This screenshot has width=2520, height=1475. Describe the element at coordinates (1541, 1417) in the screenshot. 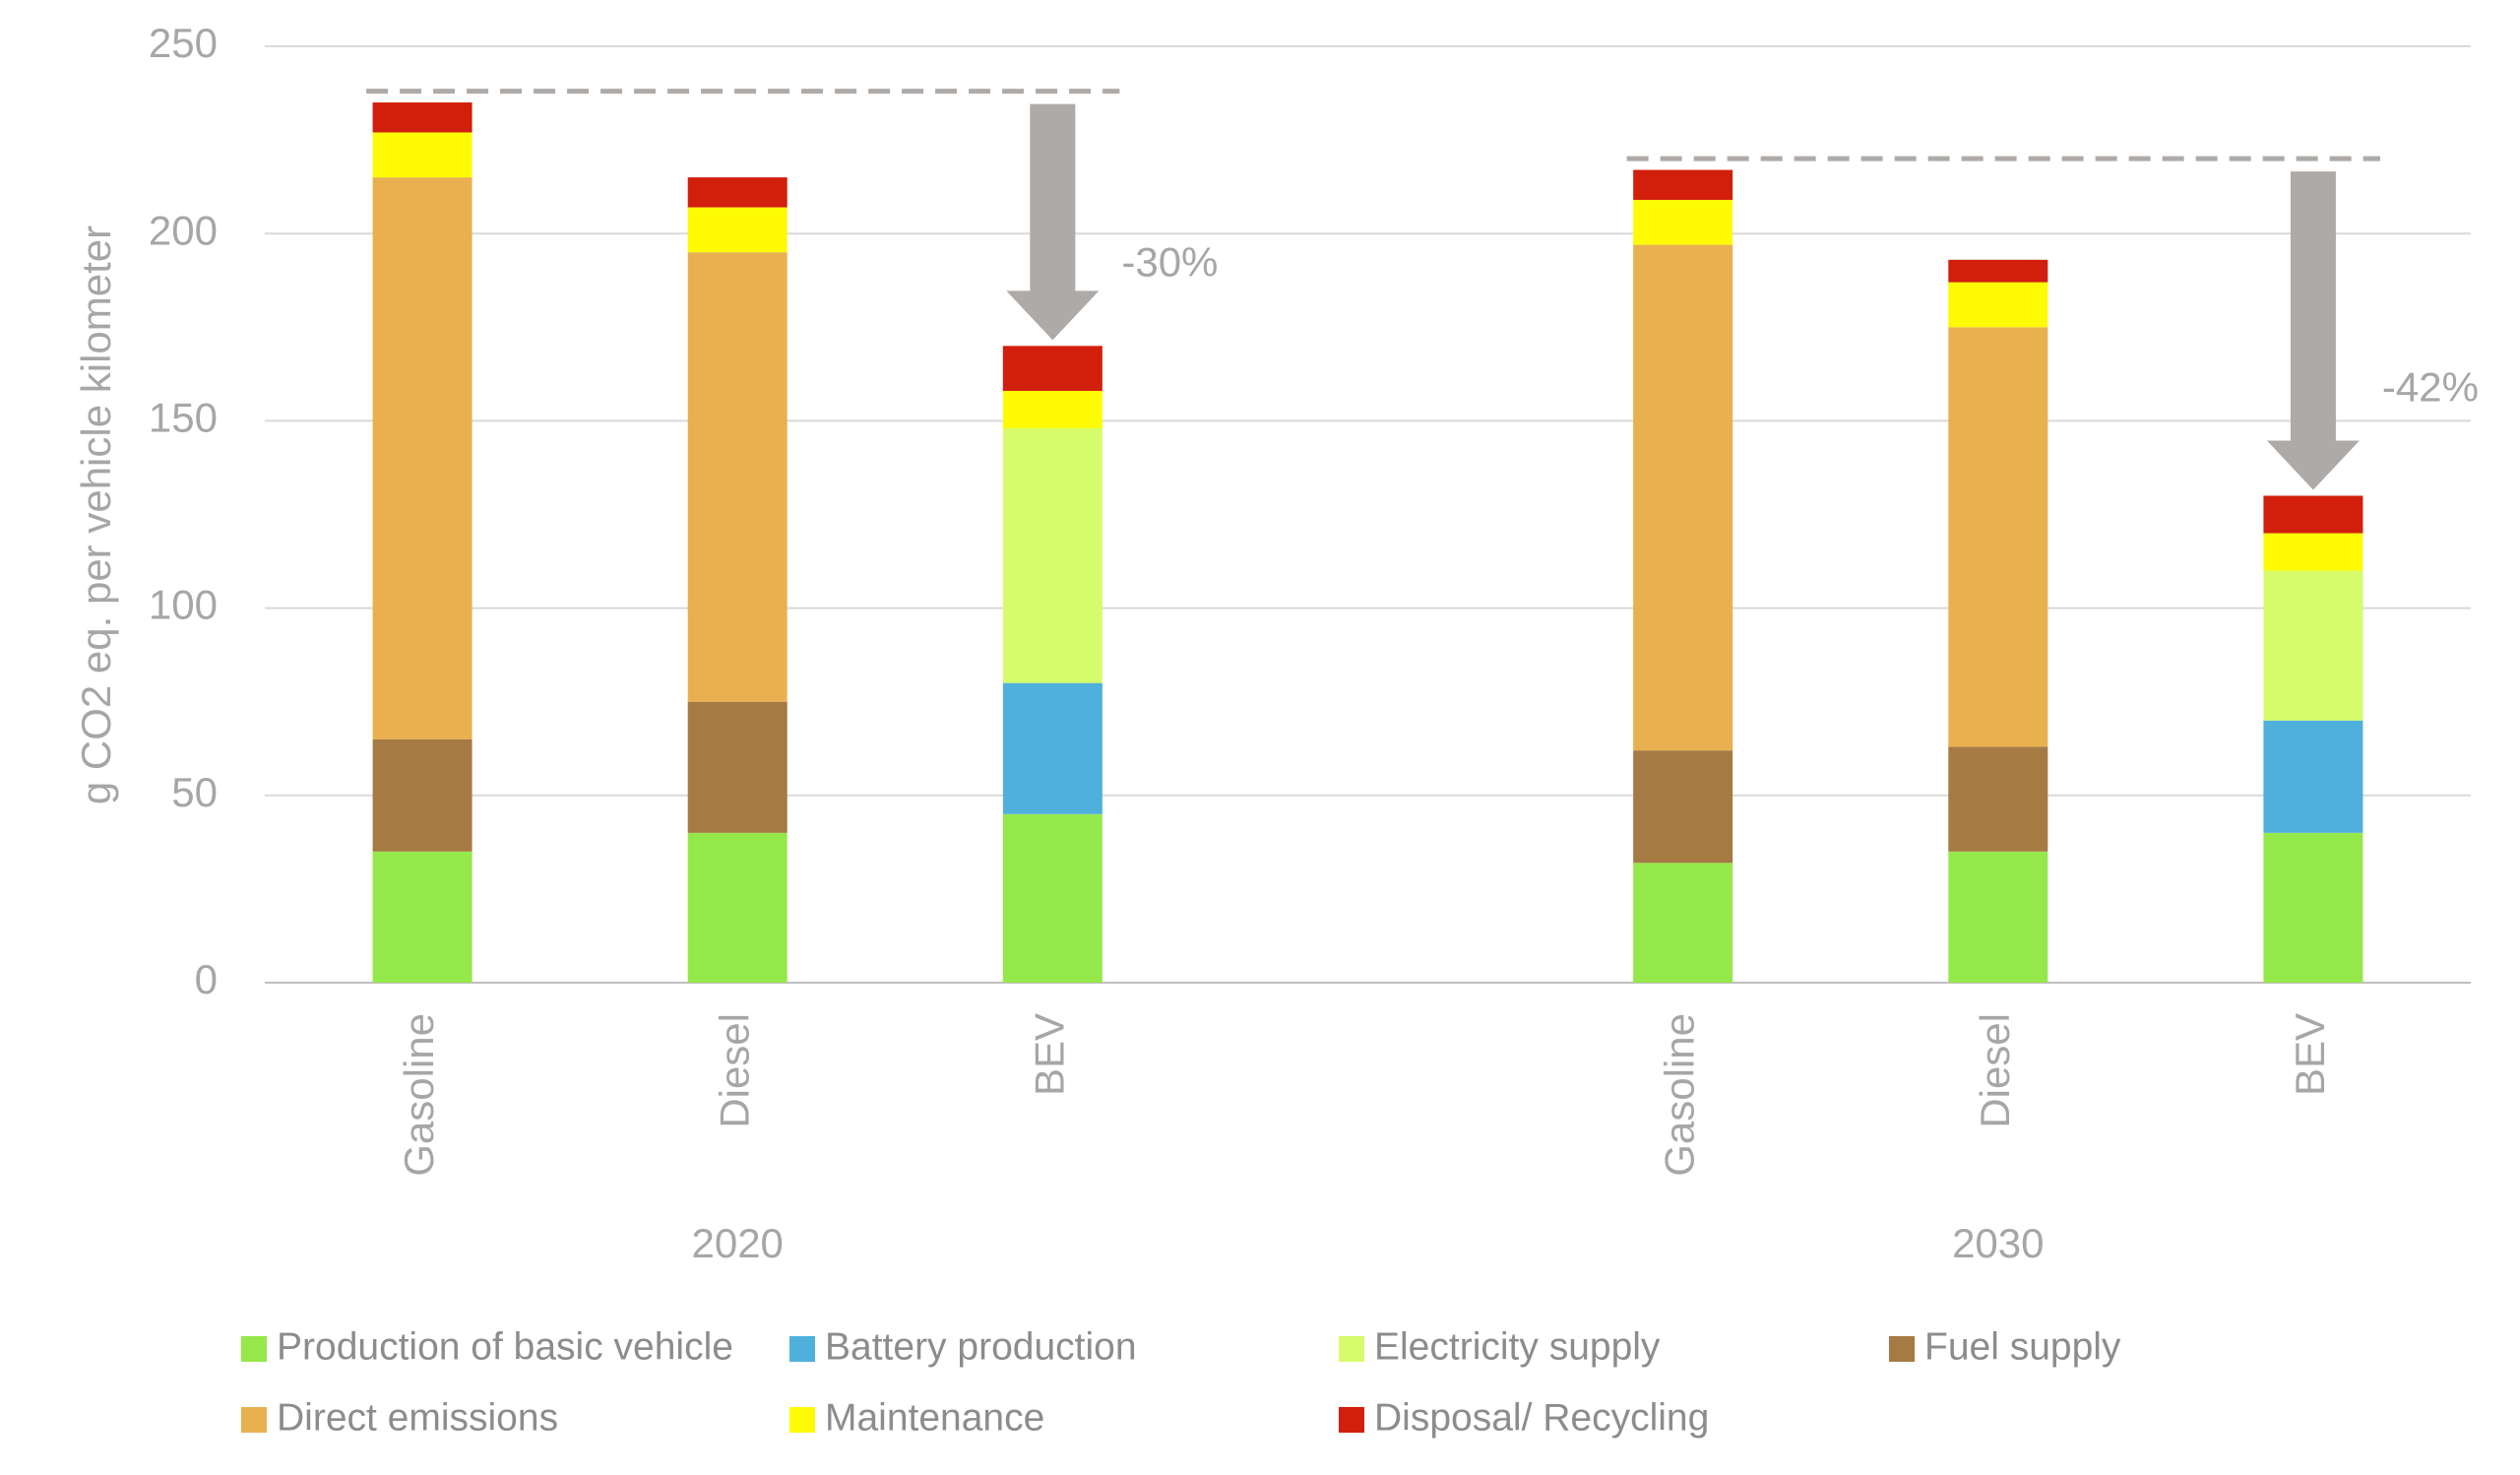

I see `legend-label: Disposal/ Recycling` at that location.